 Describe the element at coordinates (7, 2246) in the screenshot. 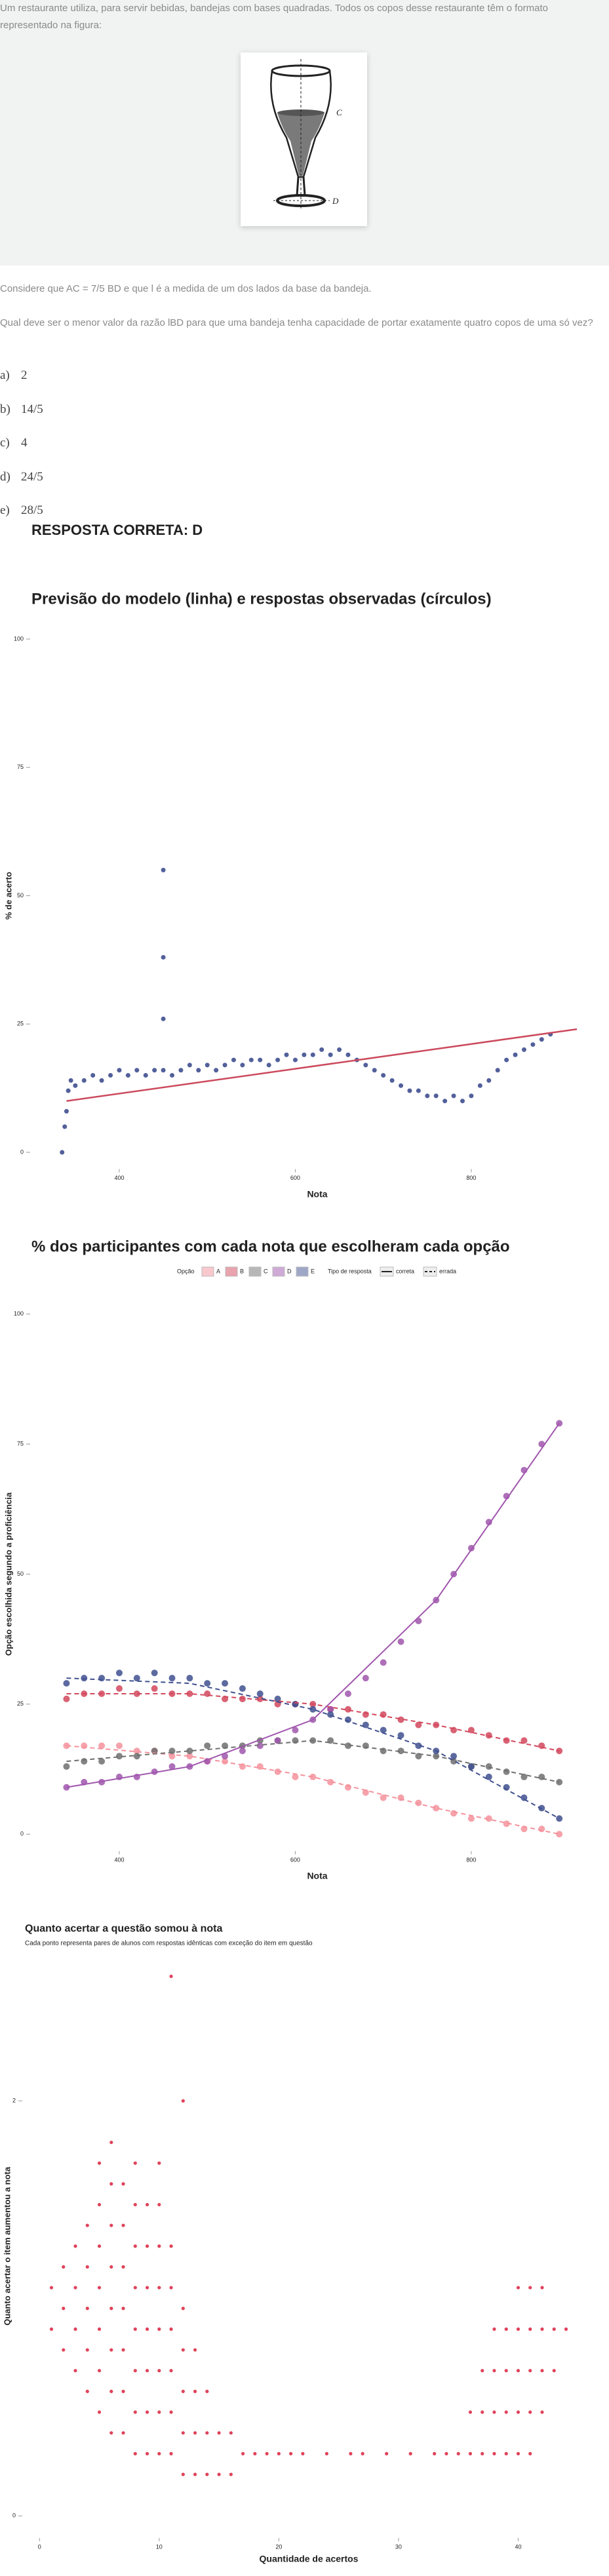

I see `y-axis-label: Quanto acertar o item aumentou a nota` at that location.